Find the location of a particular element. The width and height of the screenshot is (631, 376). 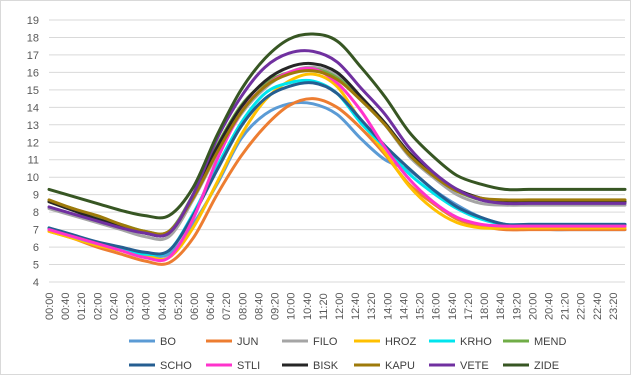

x-tick-label: 06:40 is located at coordinates (211, 306).